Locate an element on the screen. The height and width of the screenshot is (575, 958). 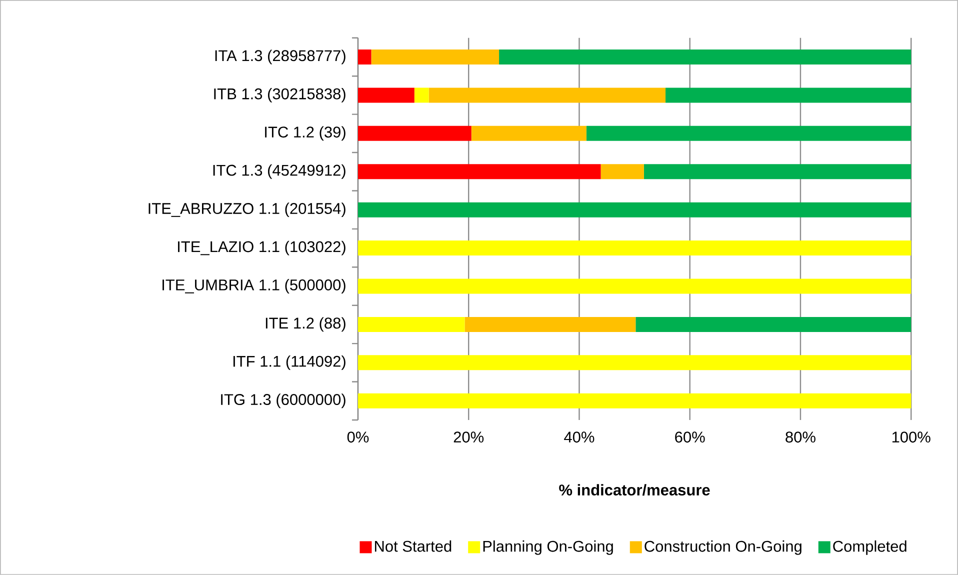
x-tick-label: 20% is located at coordinates (469, 437).